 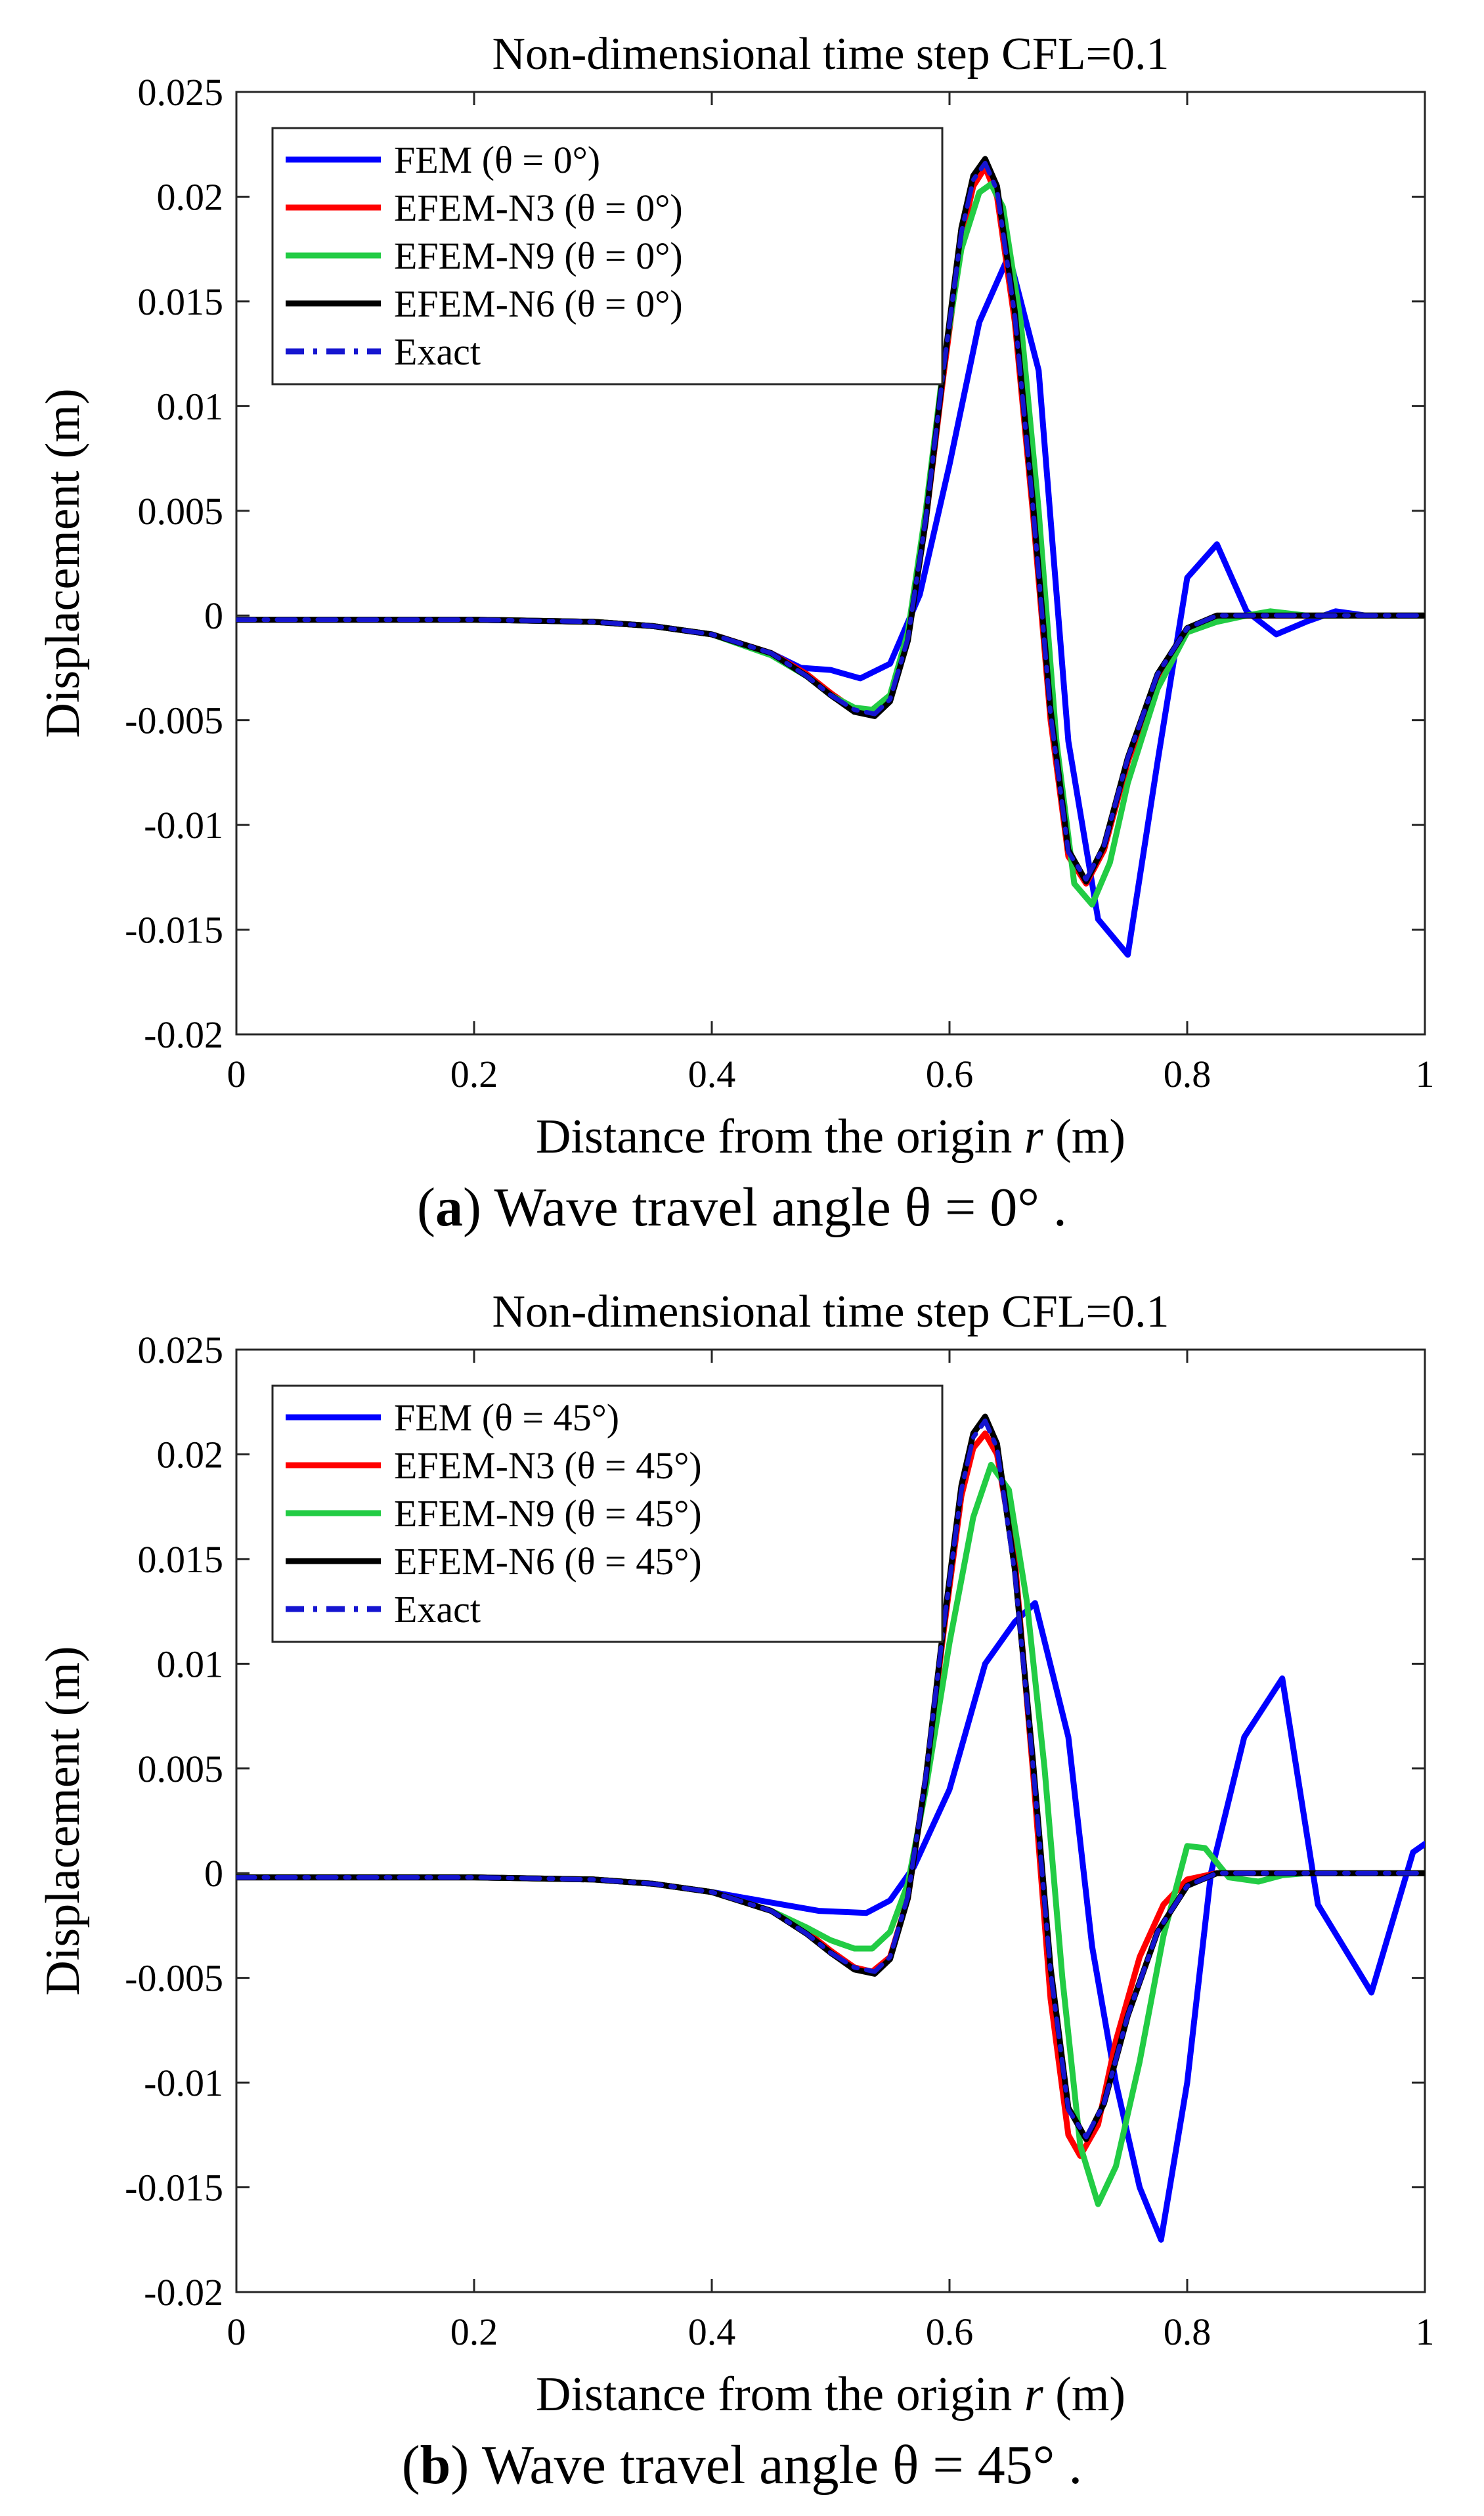 What do you see at coordinates (497, 160) in the screenshot?
I see `legend-label: FEM (θ = 0°)` at bounding box center [497, 160].